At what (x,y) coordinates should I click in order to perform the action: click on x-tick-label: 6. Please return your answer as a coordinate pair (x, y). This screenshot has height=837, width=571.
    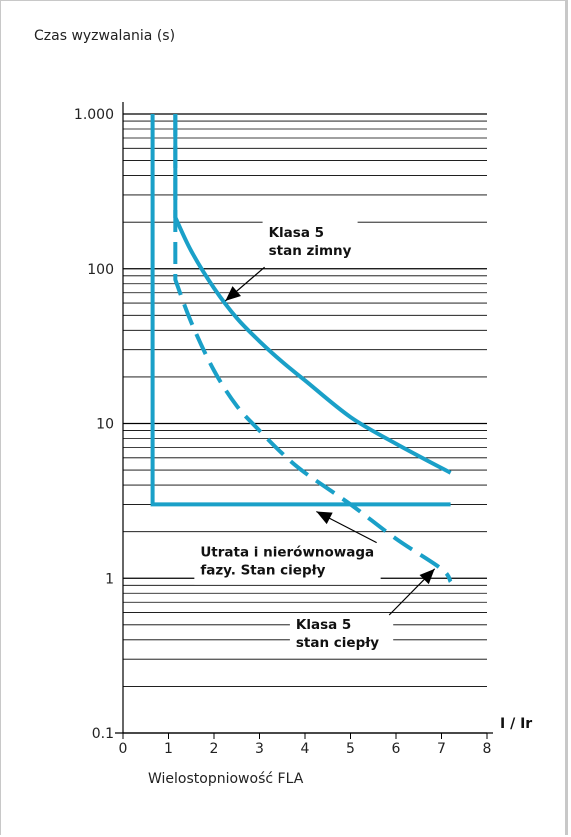
    Looking at the image, I should click on (396, 749).